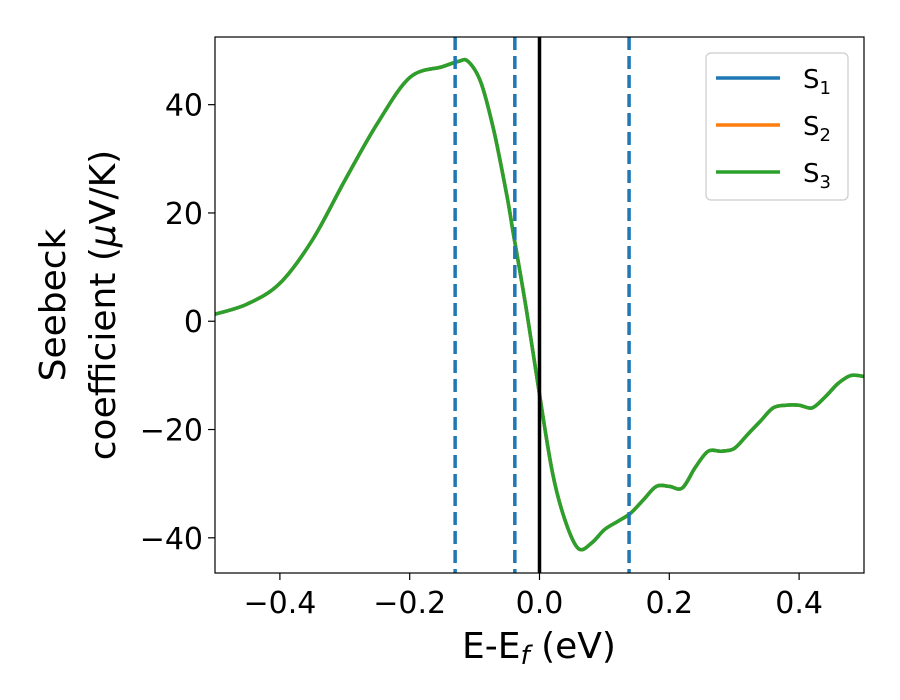  Describe the element at coordinates (184, 106) in the screenshot. I see `y-tick-label: 40` at that location.